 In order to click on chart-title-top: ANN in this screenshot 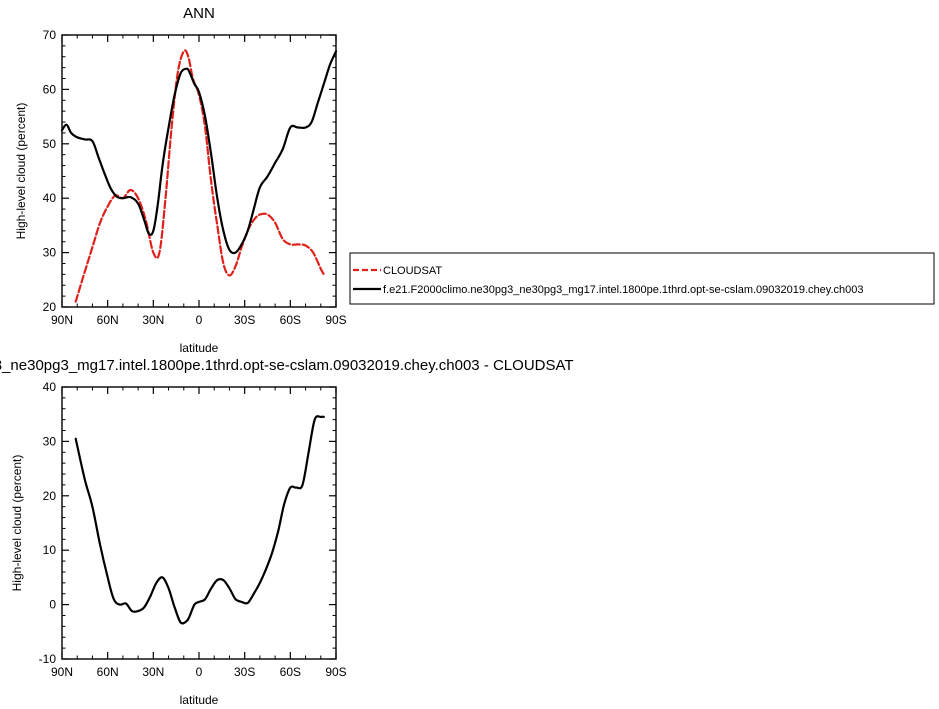, I will do `click(199, 13)`.